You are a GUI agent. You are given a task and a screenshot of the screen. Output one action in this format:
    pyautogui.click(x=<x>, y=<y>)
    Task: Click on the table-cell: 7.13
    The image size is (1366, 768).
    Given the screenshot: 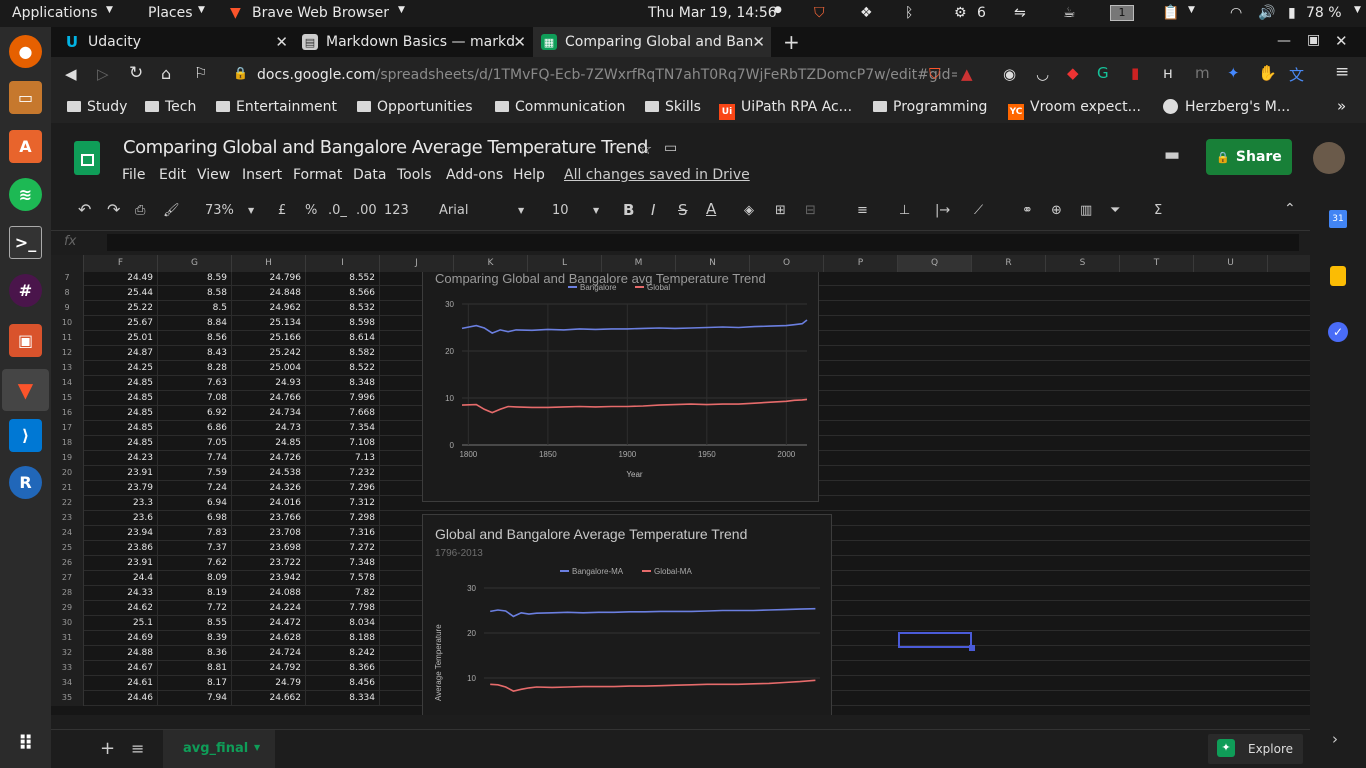 What is the action you would take?
    pyautogui.click(x=343, y=458)
    